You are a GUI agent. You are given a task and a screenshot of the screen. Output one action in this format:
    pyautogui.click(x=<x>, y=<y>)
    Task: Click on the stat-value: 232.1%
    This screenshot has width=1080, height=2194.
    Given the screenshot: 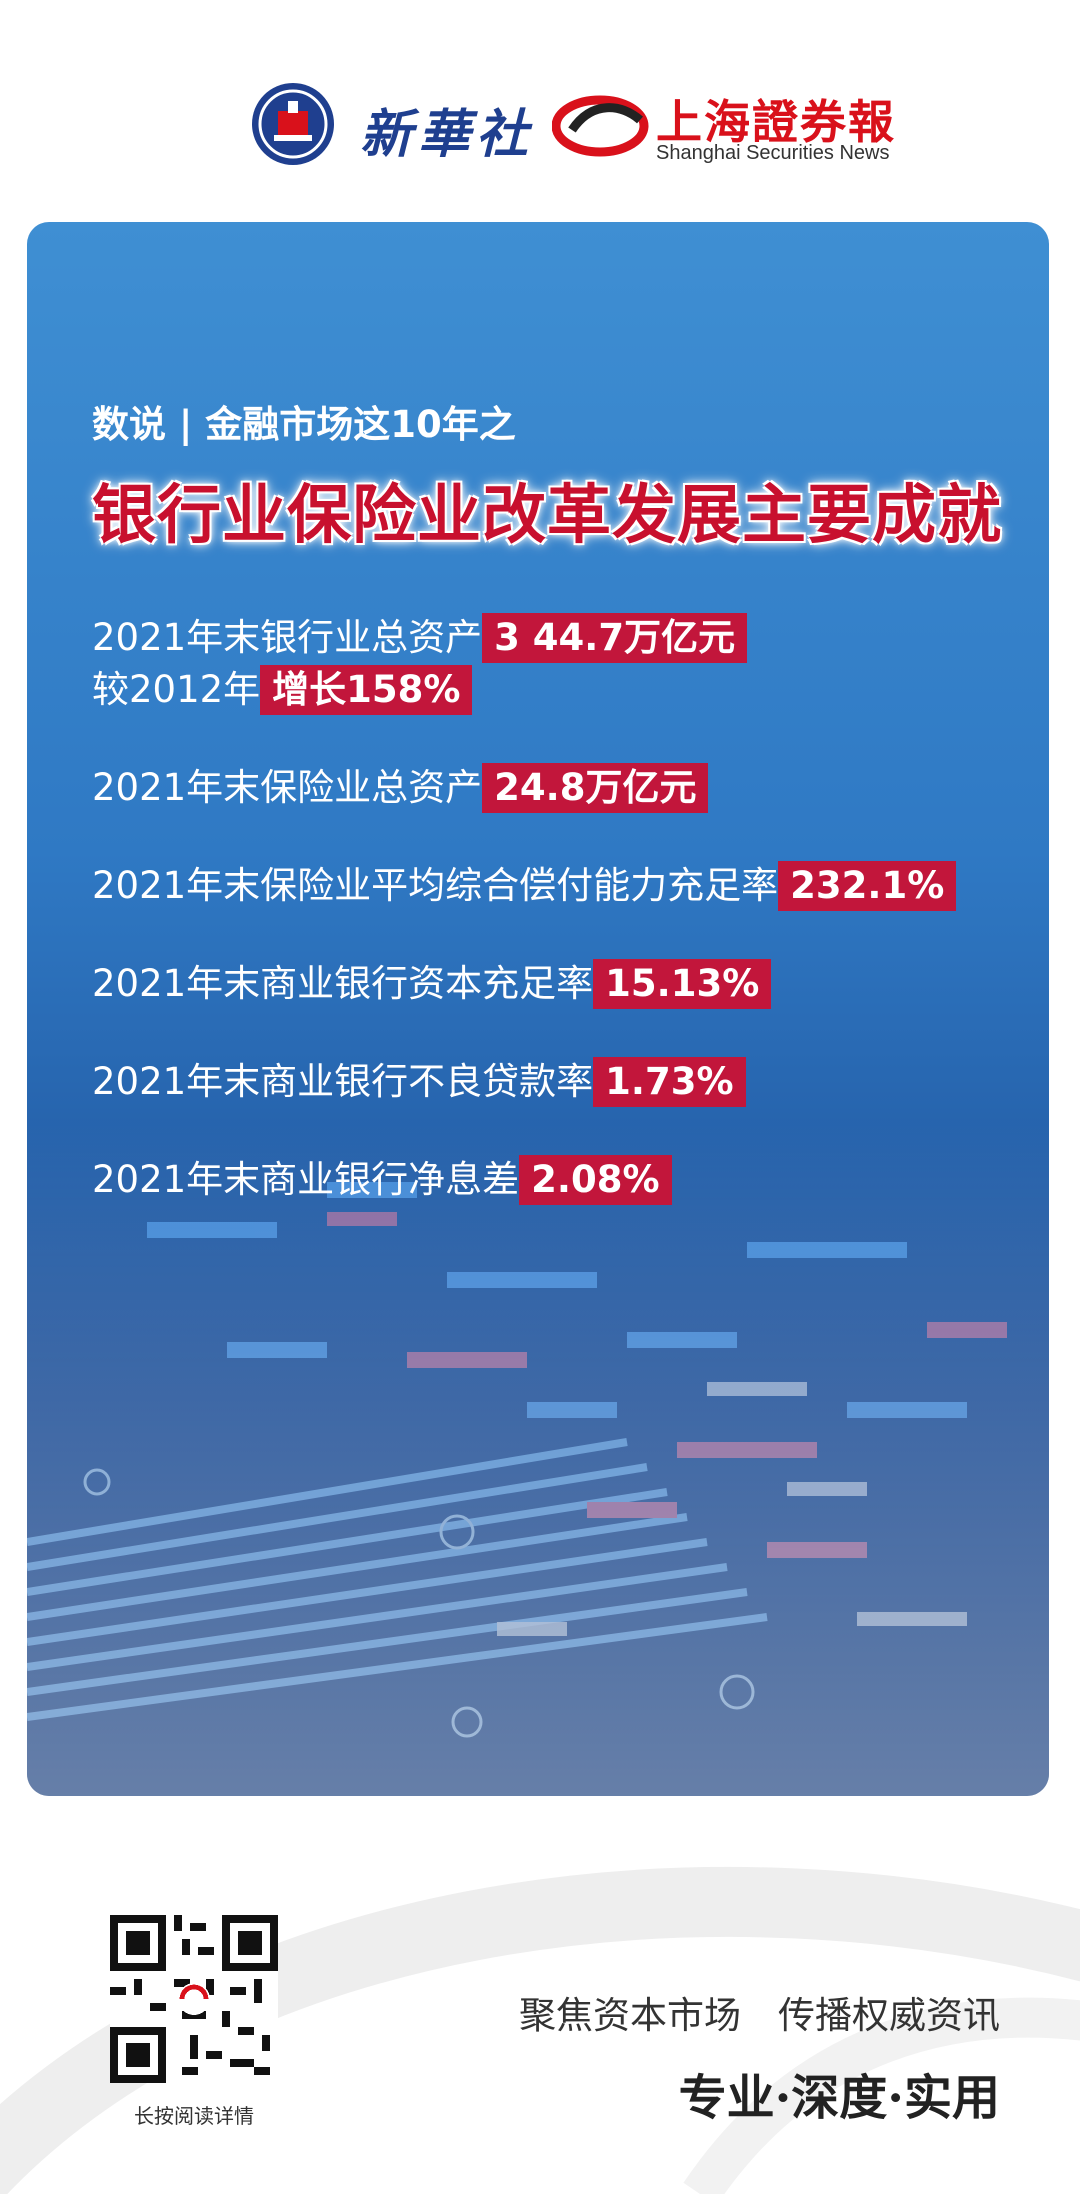 What is the action you would take?
    pyautogui.click(x=867, y=886)
    